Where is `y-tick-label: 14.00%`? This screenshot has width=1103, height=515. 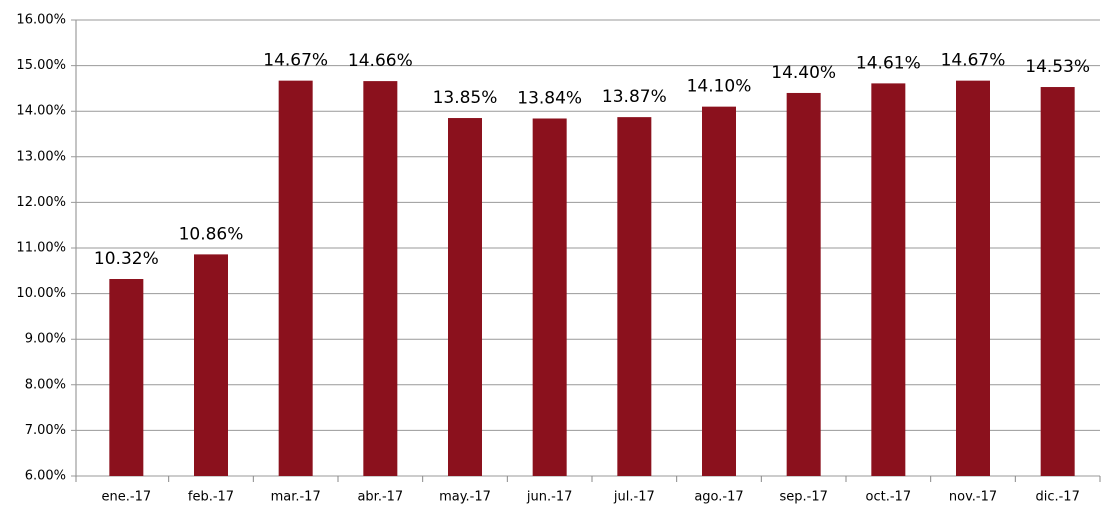
y-tick-label: 14.00% is located at coordinates (41, 111).